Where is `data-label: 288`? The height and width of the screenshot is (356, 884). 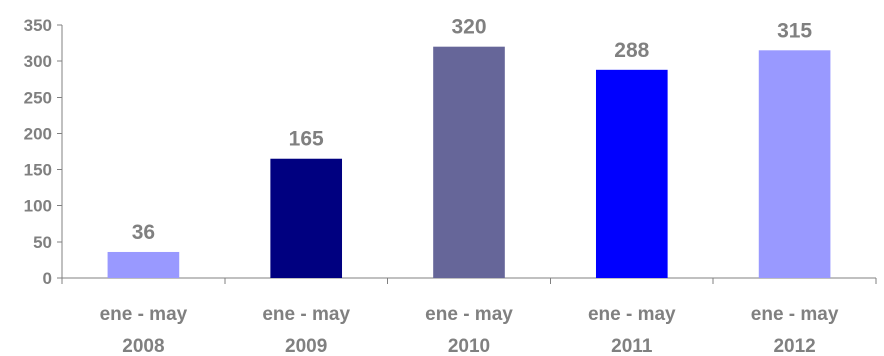
data-label: 288 is located at coordinates (631, 50).